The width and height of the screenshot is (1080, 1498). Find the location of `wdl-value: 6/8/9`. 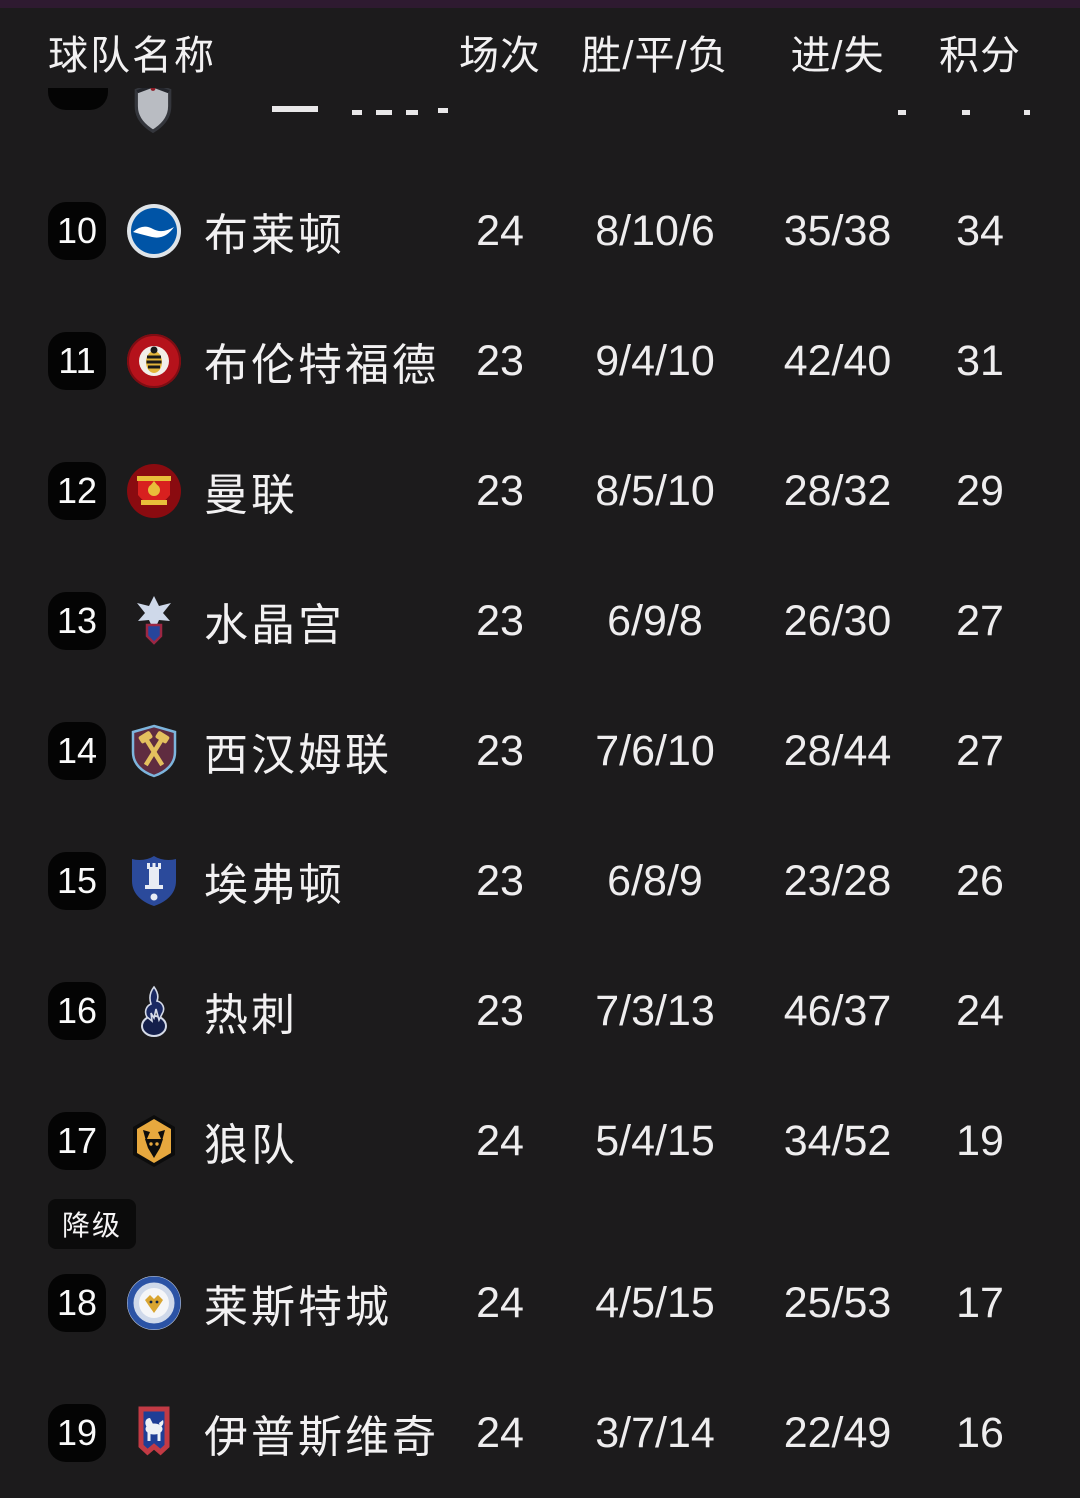

wdl-value: 6/8/9 is located at coordinates (655, 880).